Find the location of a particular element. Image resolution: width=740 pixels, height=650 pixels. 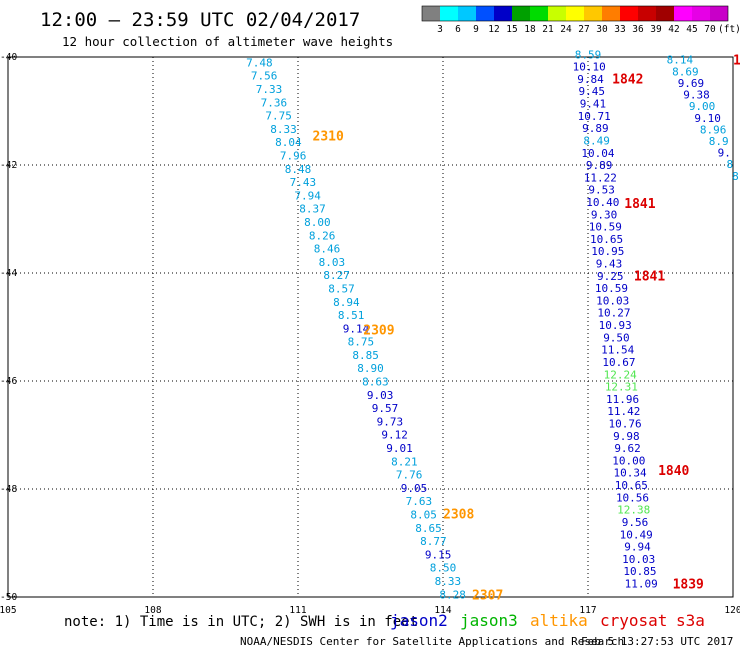

legend-tick-label: 15 is located at coordinates (511, 29).